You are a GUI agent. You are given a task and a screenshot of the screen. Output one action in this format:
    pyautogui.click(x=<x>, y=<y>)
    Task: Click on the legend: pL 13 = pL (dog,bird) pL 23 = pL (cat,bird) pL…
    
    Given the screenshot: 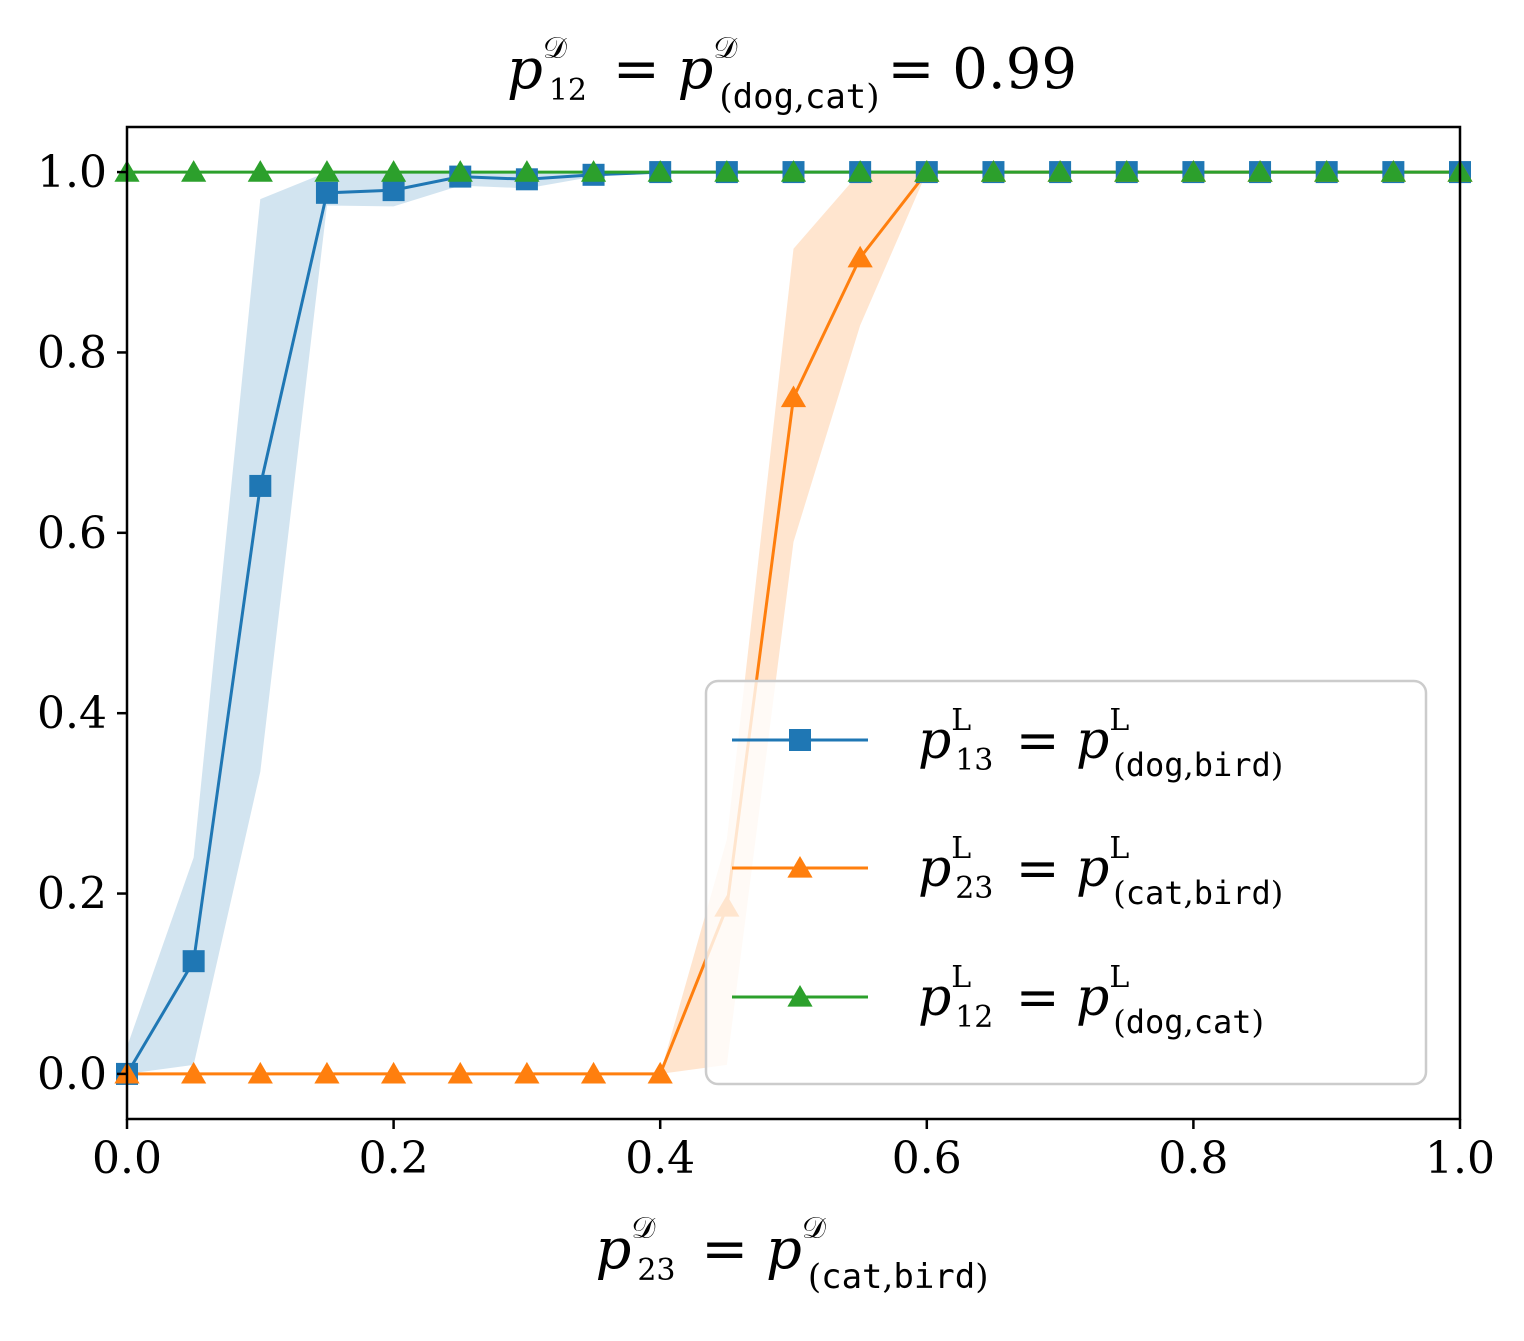 What is the action you would take?
    pyautogui.click(x=1066, y=882)
    